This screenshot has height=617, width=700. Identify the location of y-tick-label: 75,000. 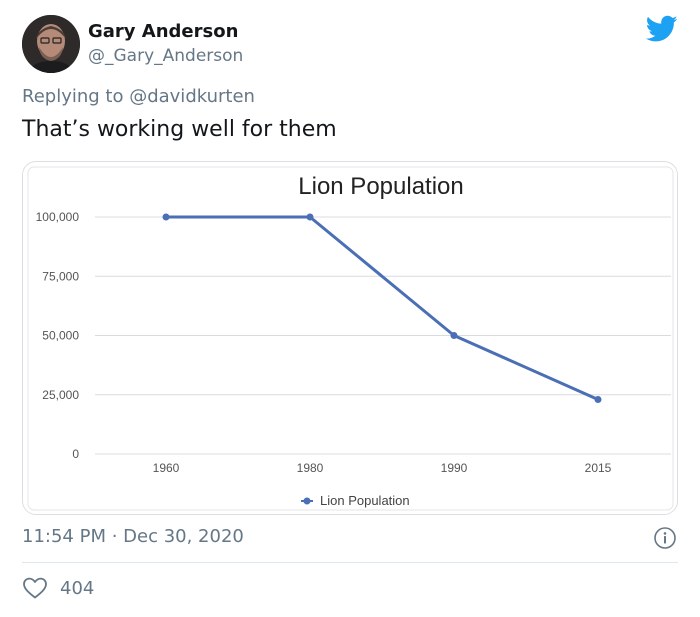
(60, 276).